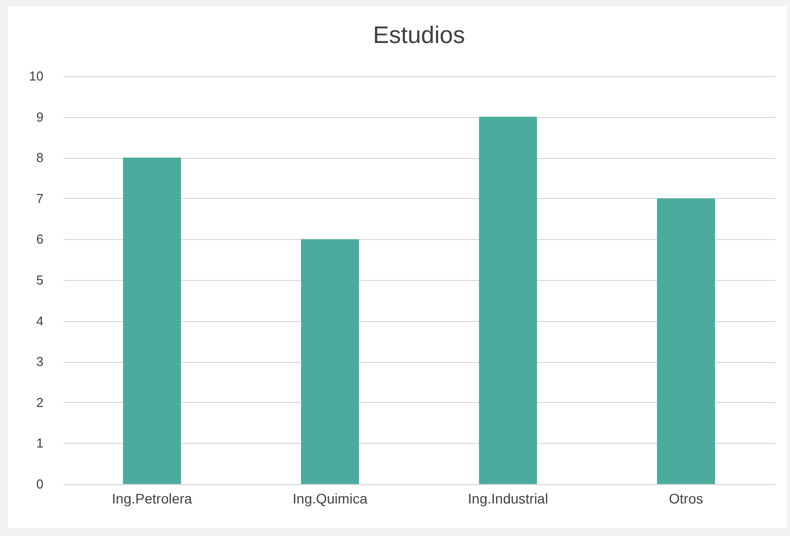  I want to click on y-tick-label: 2, so click(40, 402).